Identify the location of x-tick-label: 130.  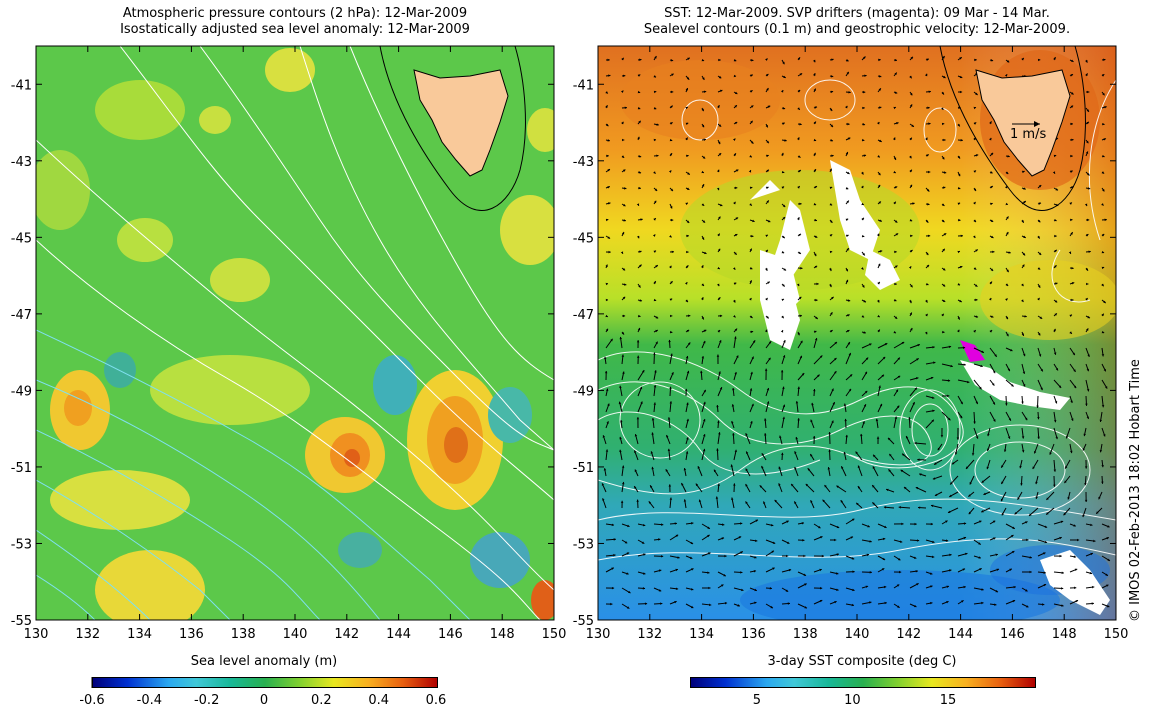
(598, 634).